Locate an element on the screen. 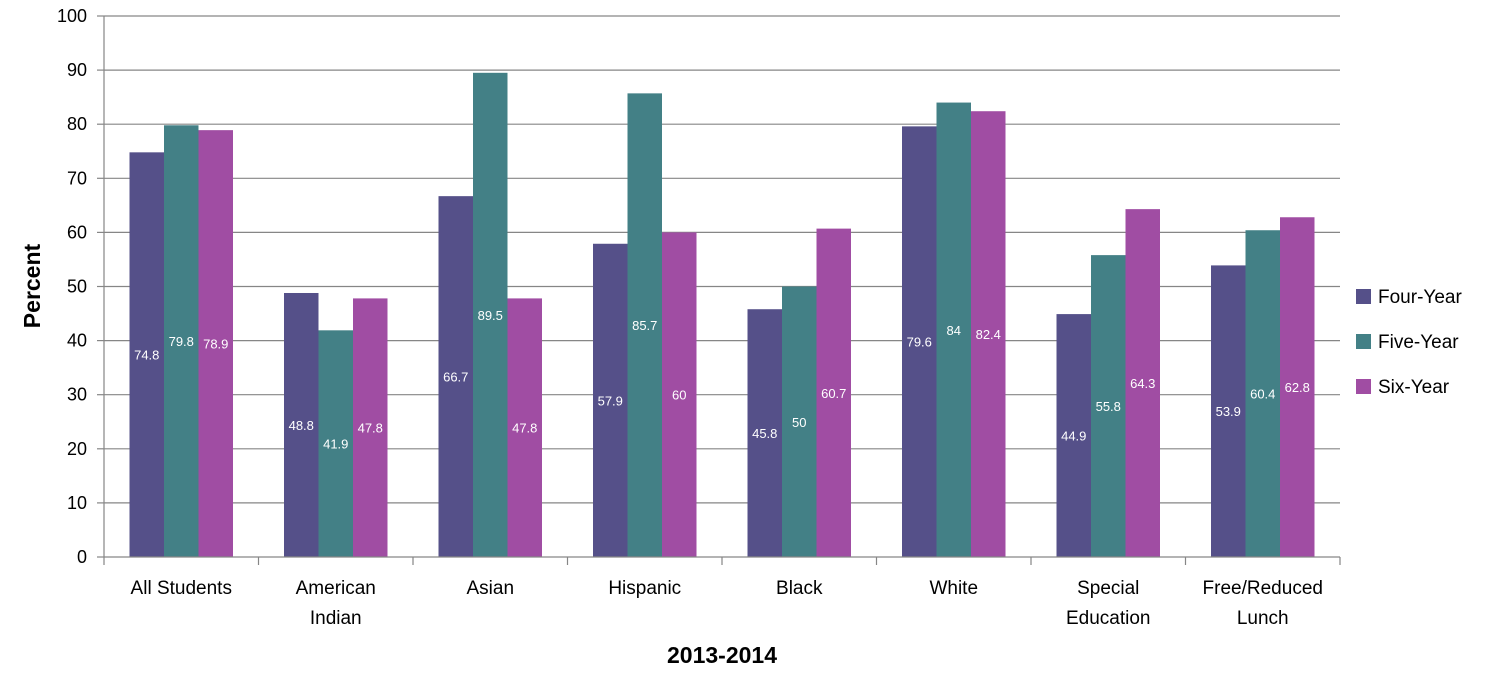  x-tick-label: Black is located at coordinates (799, 588).